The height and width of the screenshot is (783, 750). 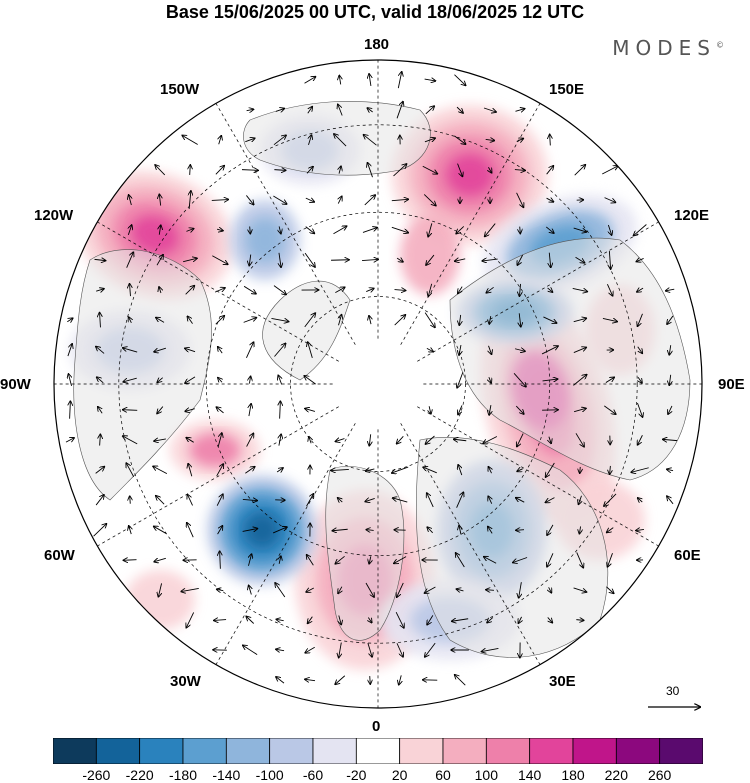 What do you see at coordinates (54, 215) in the screenshot?
I see `lon-label-120w: 120W` at bounding box center [54, 215].